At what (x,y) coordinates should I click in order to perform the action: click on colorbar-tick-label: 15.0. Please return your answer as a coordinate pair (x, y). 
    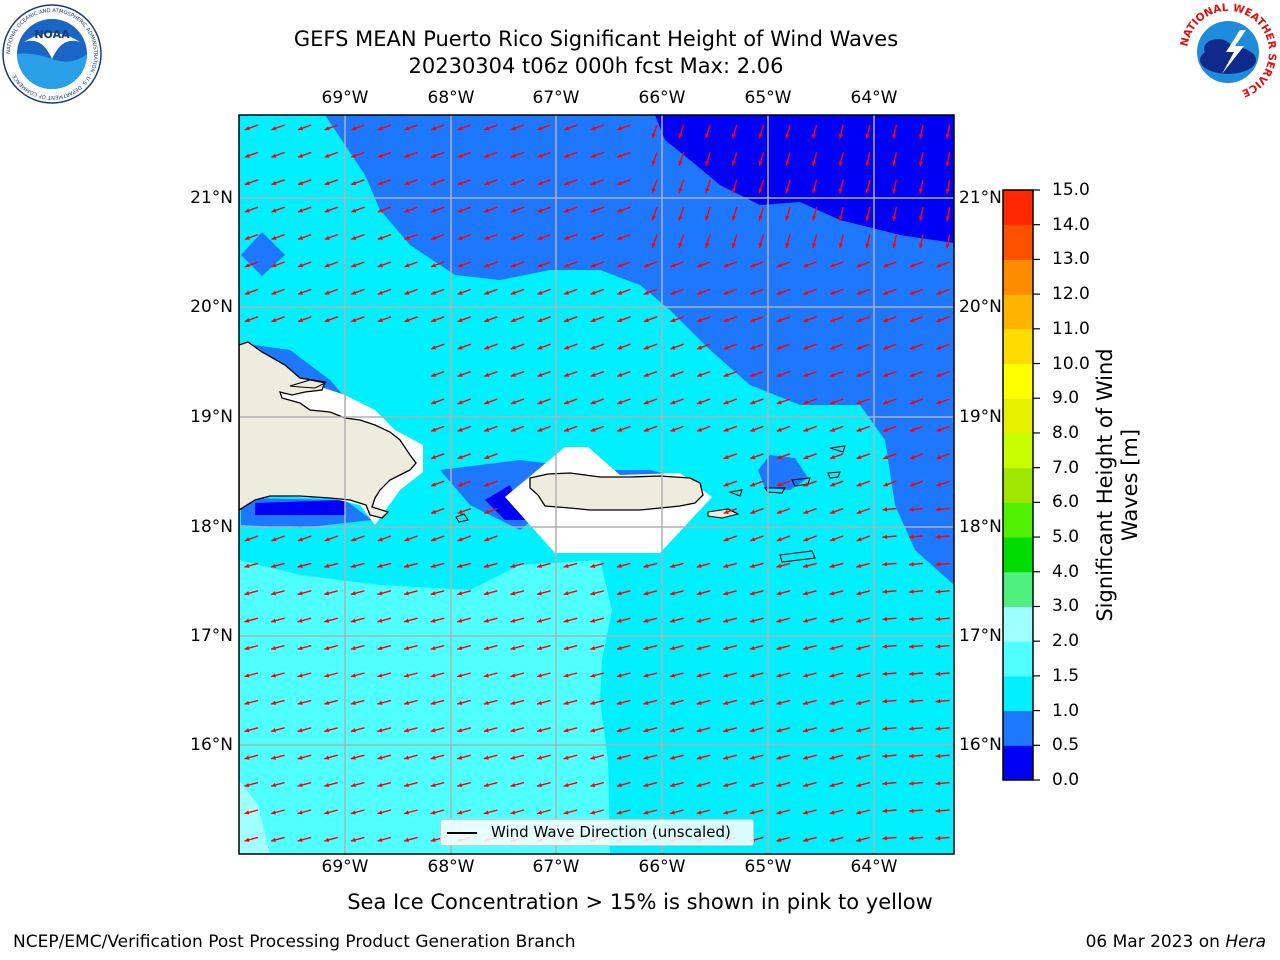
    Looking at the image, I should click on (1071, 190).